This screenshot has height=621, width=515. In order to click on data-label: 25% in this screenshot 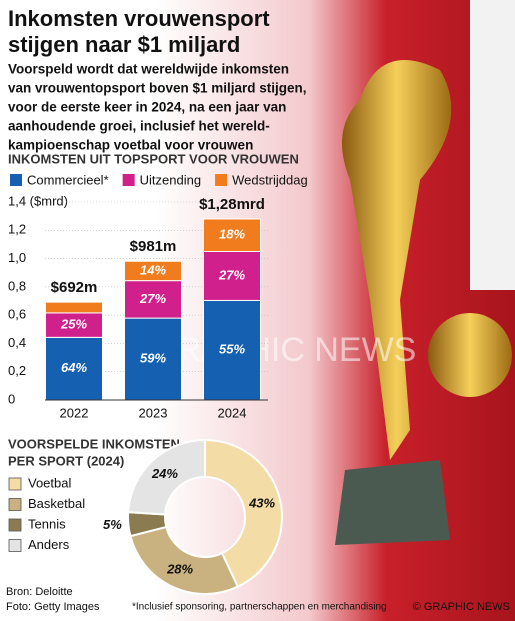, I will do `click(73, 324)`.